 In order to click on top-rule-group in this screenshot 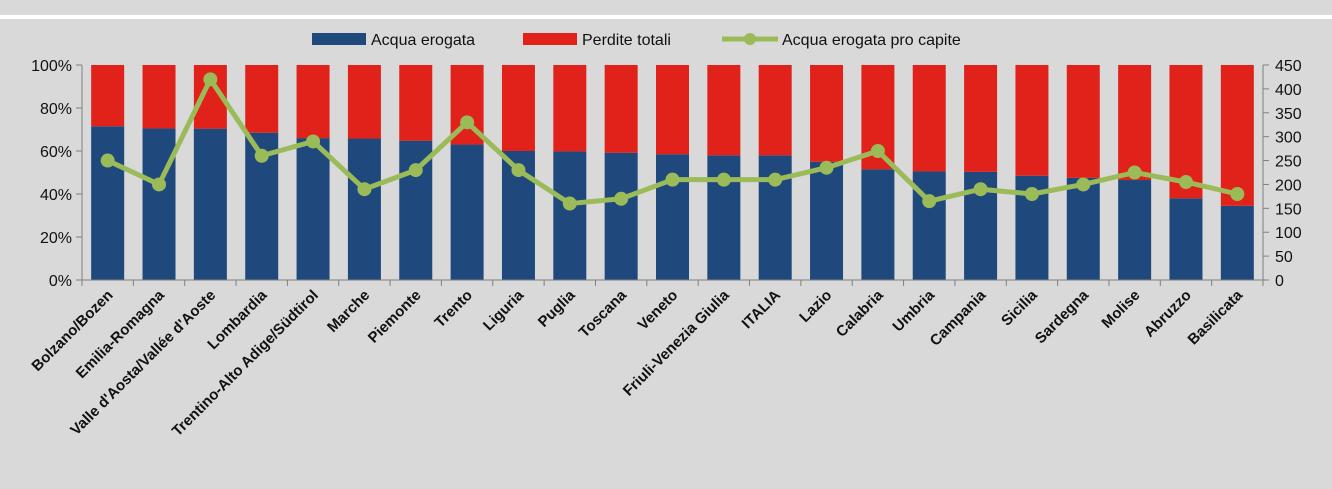, I will do `click(666, 17)`.